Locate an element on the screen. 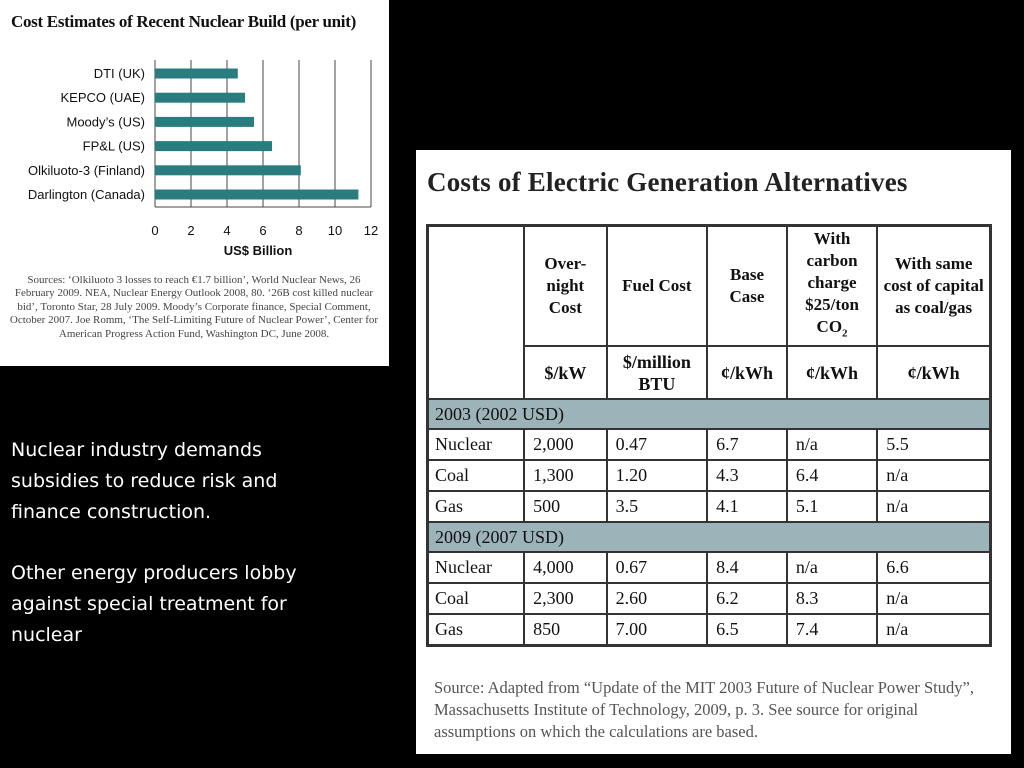  x-tick-label: 6 is located at coordinates (262, 230).